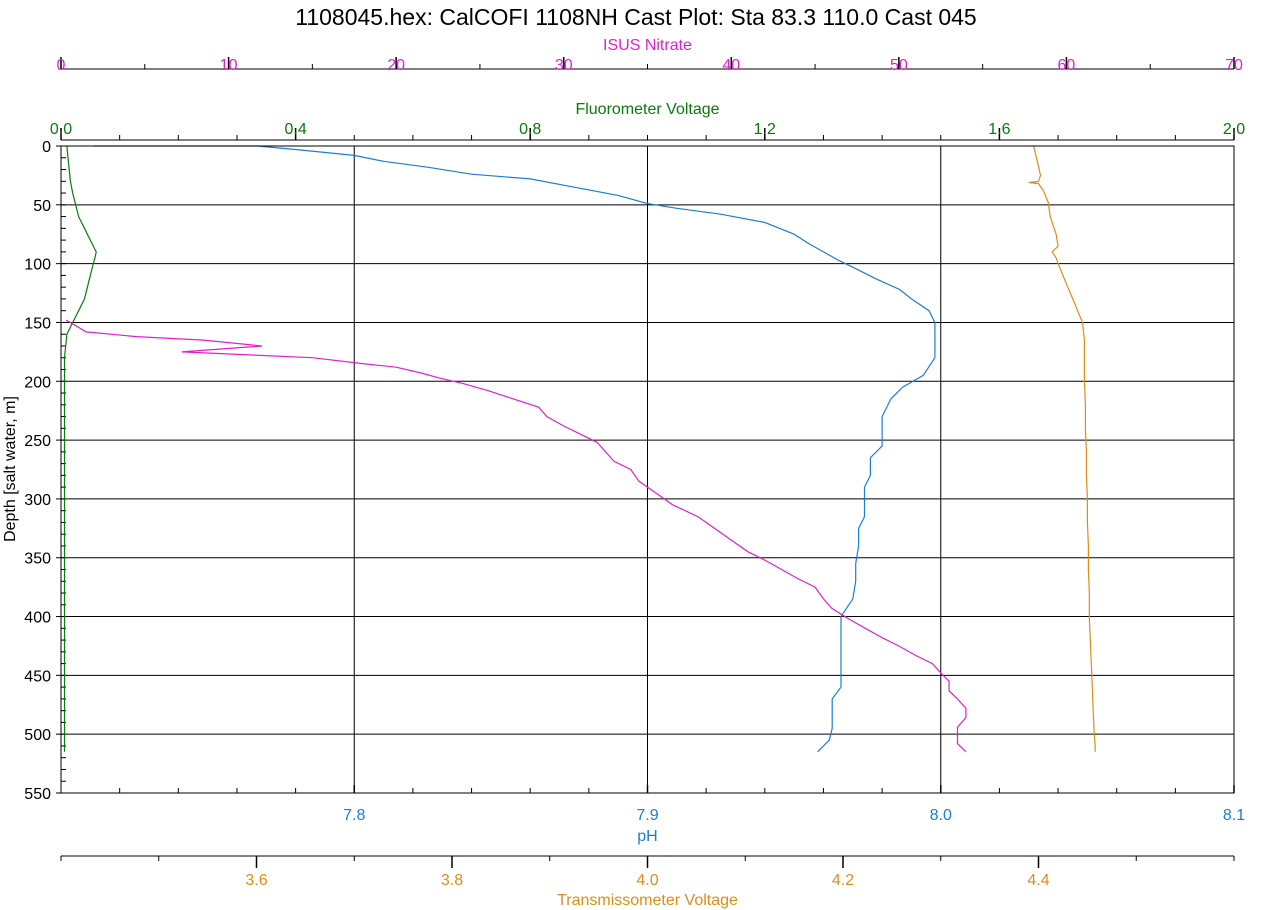 This screenshot has height=910, width=1270. Describe the element at coordinates (295, 129) in the screenshot. I see `tick-label: 0.4` at that location.